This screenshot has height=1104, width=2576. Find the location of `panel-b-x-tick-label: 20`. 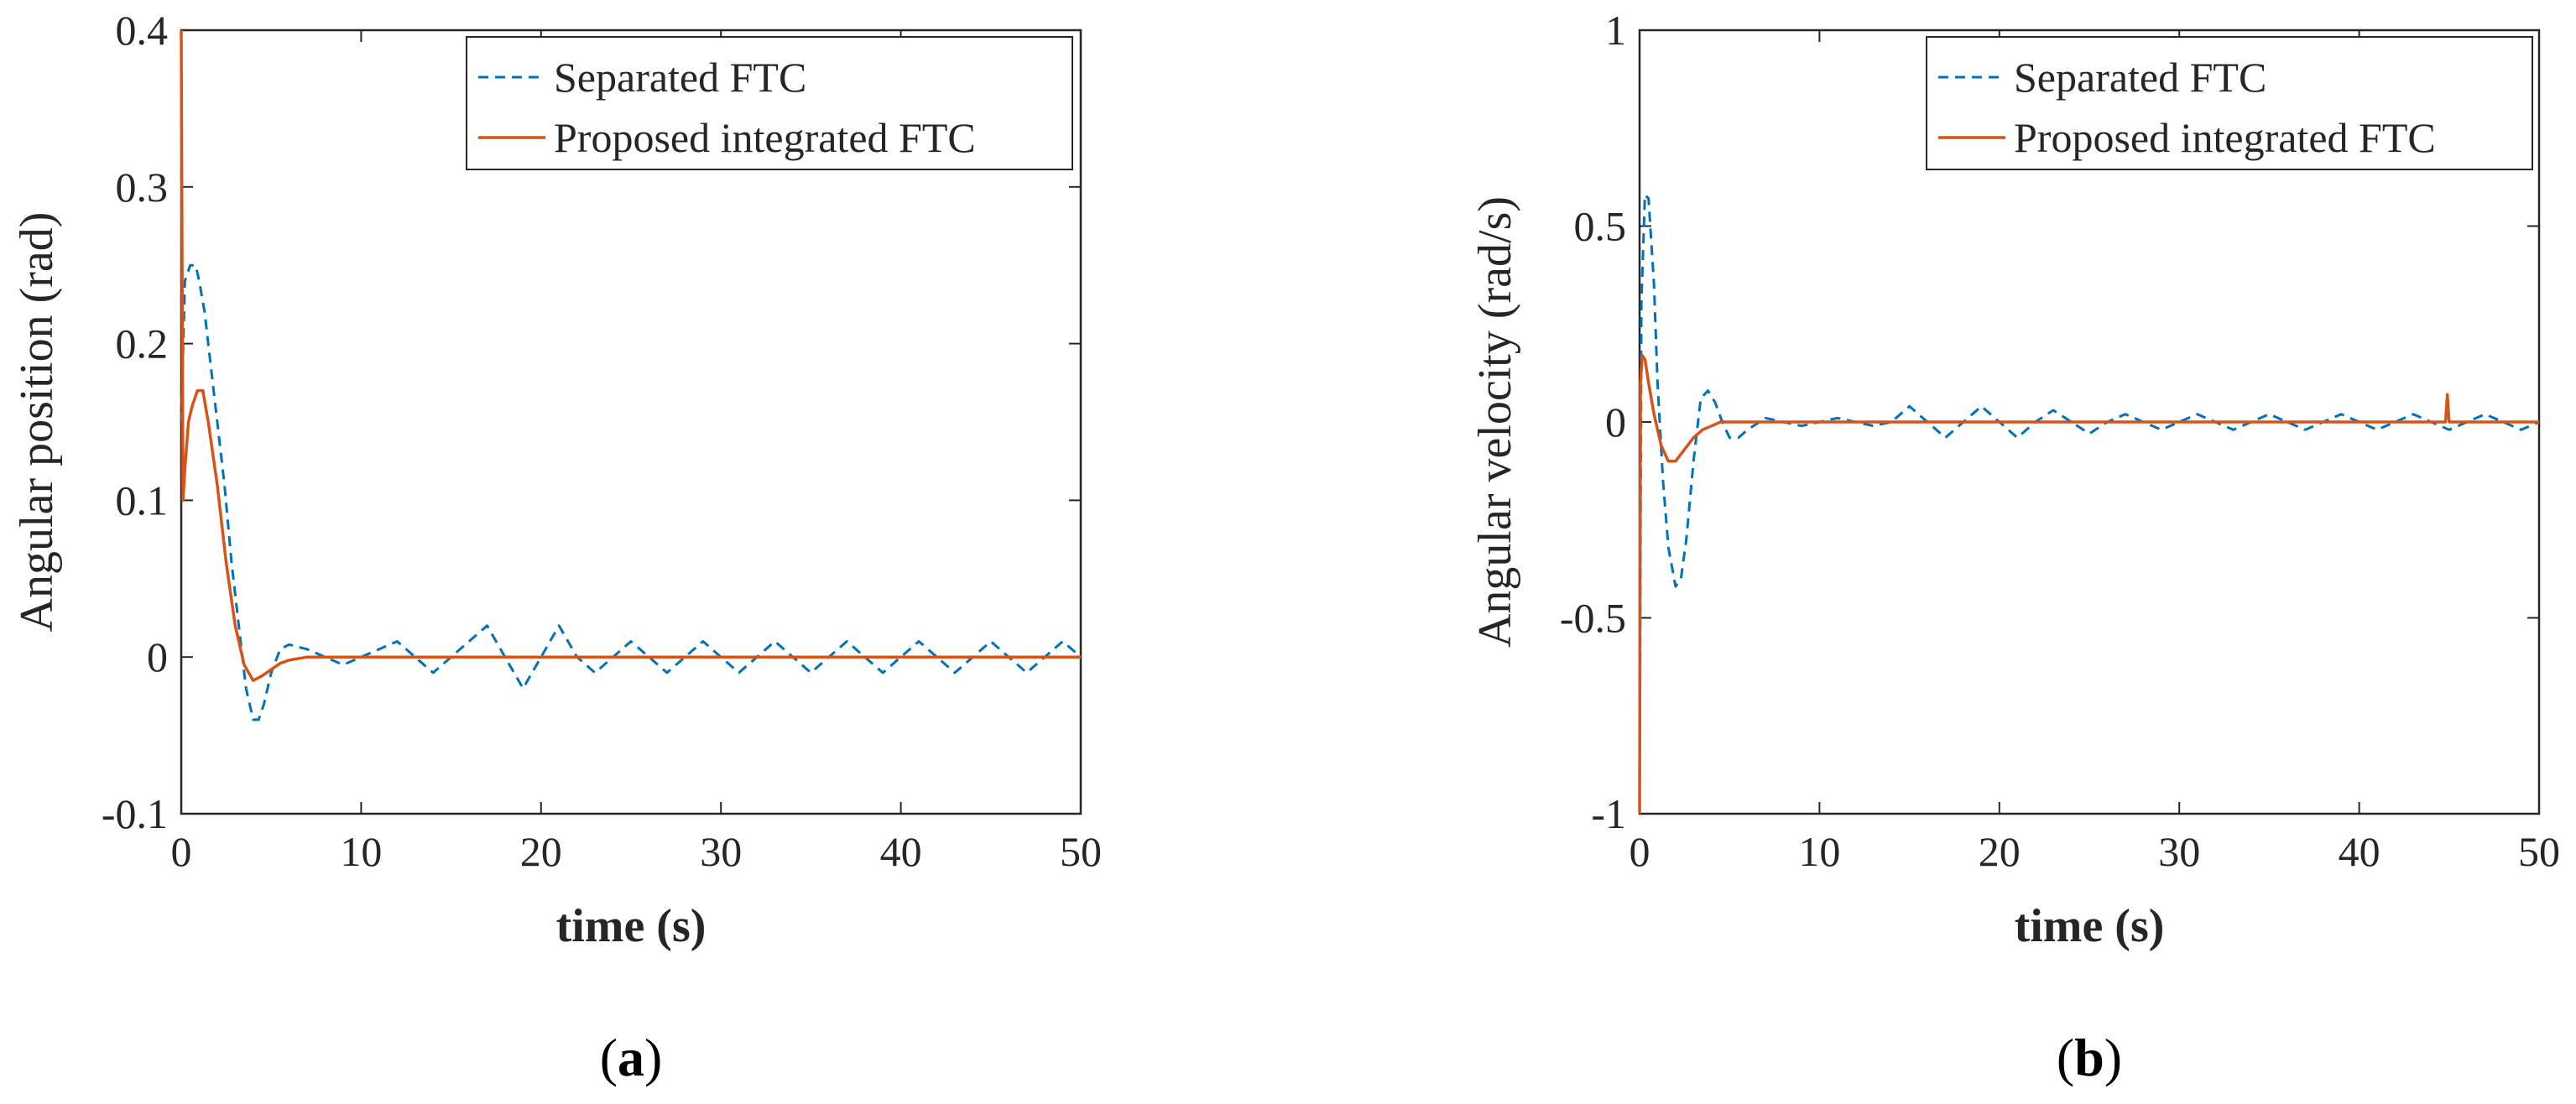

panel-b-x-tick-label: 20 is located at coordinates (2000, 851).